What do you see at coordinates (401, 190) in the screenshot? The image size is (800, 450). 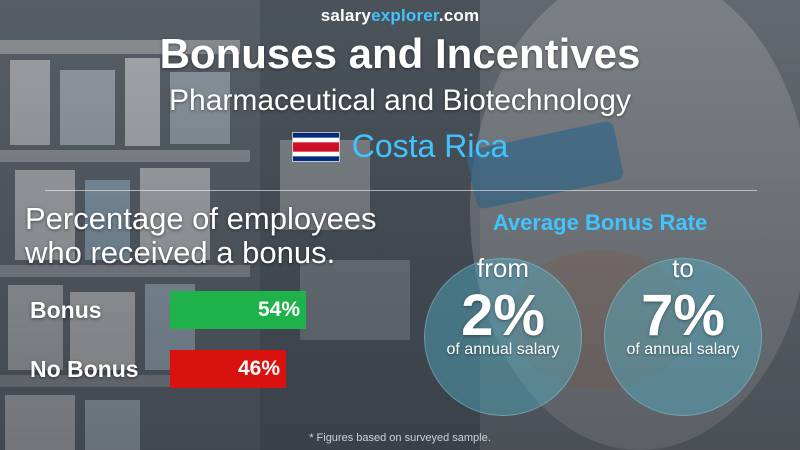 I see `section-divider` at bounding box center [401, 190].